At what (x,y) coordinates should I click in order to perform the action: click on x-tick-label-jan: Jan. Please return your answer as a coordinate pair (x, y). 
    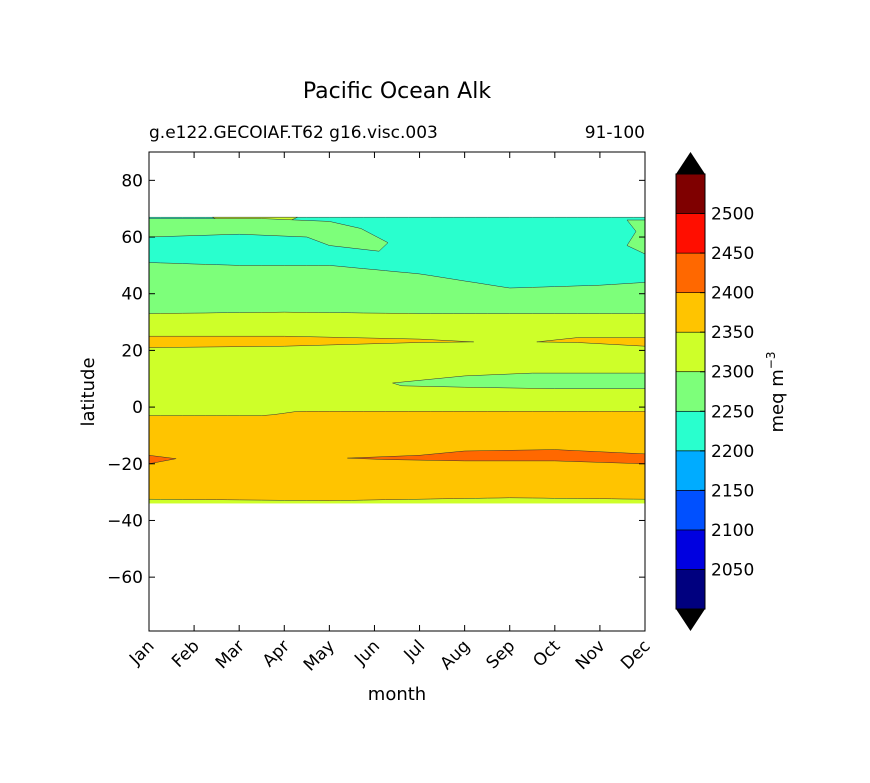
    Looking at the image, I should click on (141, 652).